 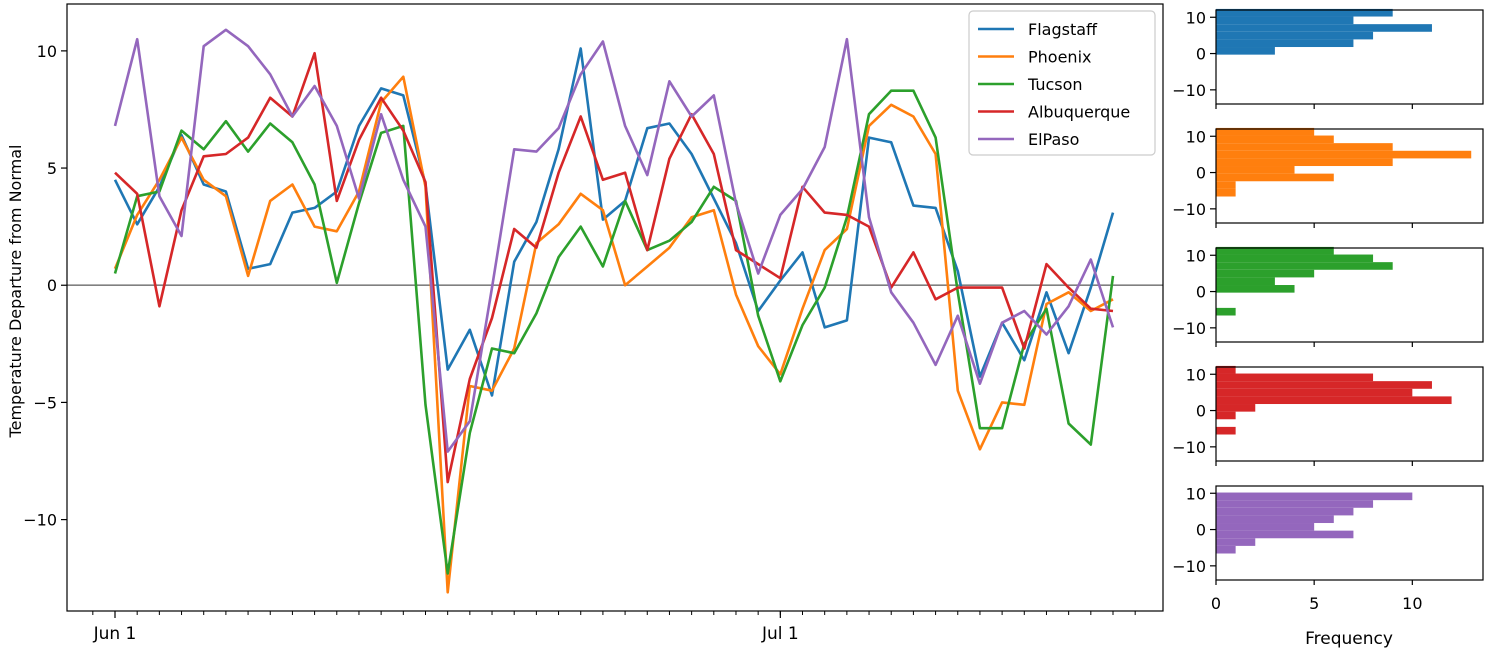 What do you see at coordinates (1053, 139) in the screenshot?
I see `legend-label-elpaso: ElPaso` at bounding box center [1053, 139].